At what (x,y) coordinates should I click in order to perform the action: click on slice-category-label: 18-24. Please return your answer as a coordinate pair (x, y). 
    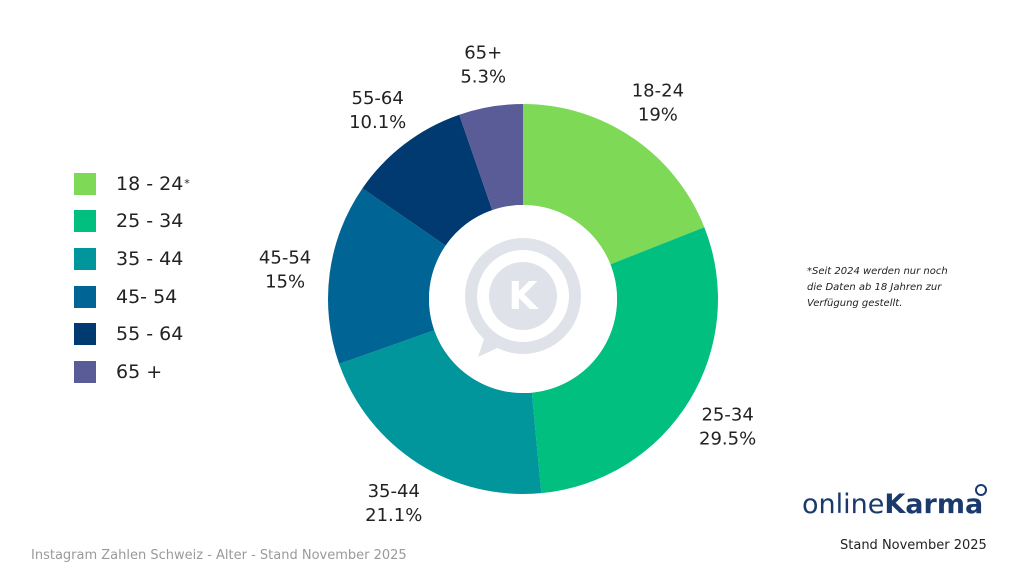
    Looking at the image, I should click on (658, 91).